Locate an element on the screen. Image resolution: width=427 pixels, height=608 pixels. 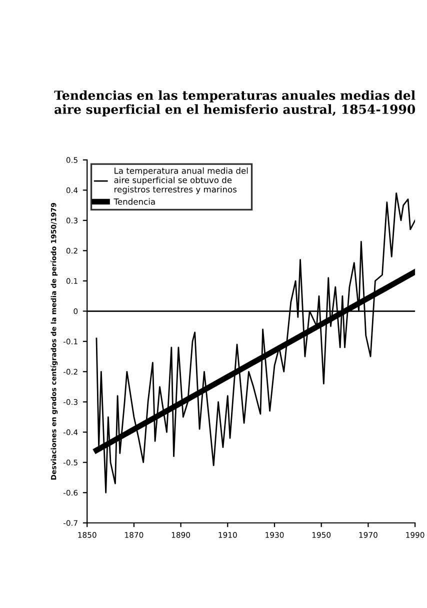
legend-label: La temperatura anual media del aire superficial se obtuvo de registros terrestres y marinos is located at coordinates (181, 180).